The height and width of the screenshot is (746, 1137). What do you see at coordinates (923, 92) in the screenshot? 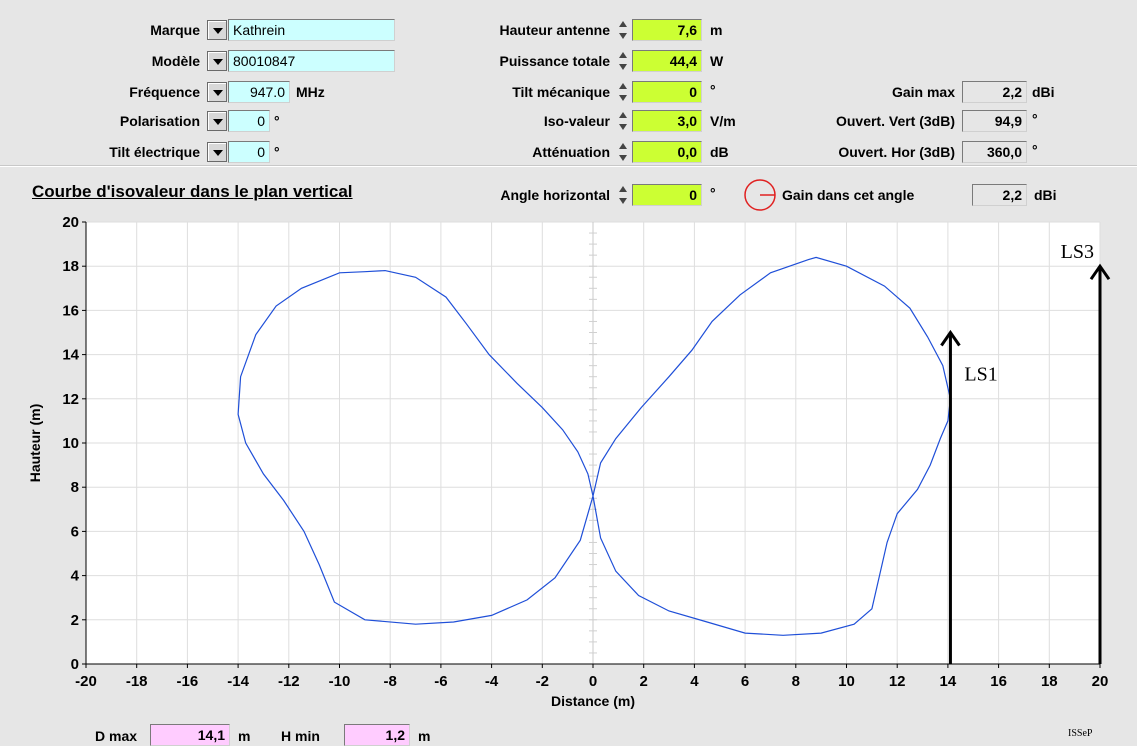
I see `gain-max-label: Gain max` at bounding box center [923, 92].